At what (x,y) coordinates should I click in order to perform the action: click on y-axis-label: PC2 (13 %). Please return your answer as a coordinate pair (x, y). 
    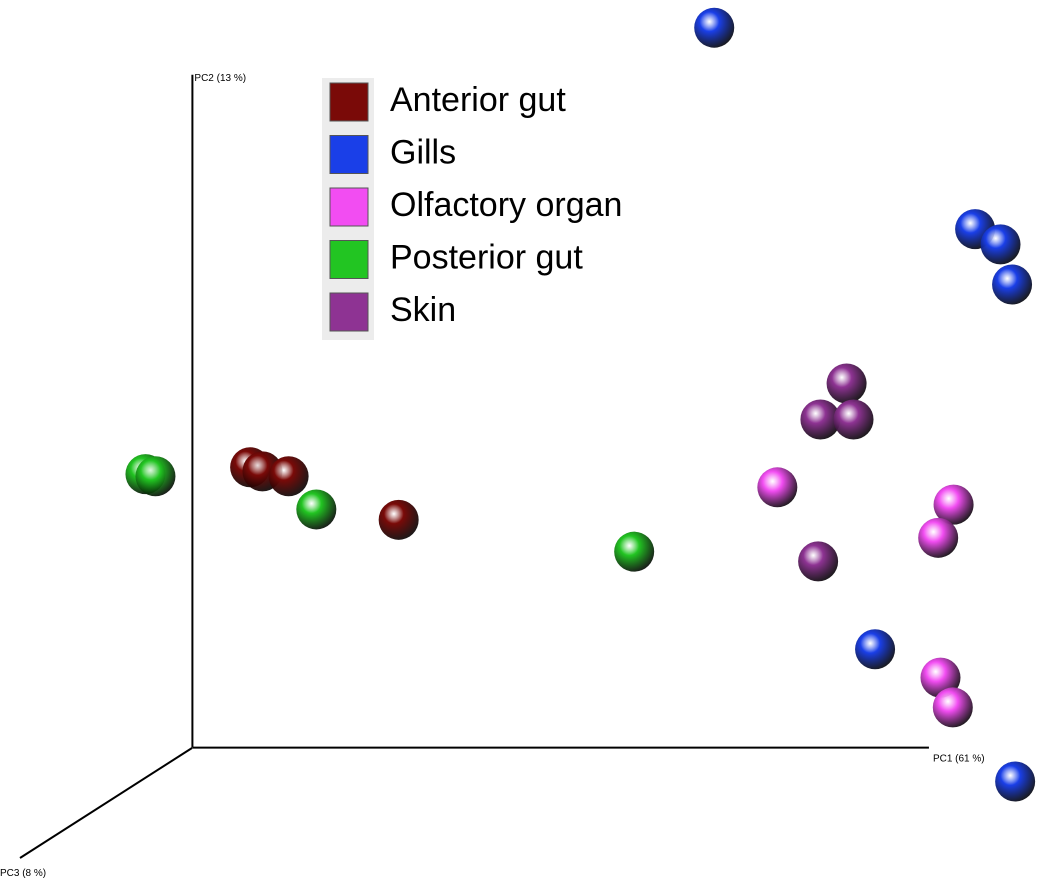
    Looking at the image, I should click on (220, 78).